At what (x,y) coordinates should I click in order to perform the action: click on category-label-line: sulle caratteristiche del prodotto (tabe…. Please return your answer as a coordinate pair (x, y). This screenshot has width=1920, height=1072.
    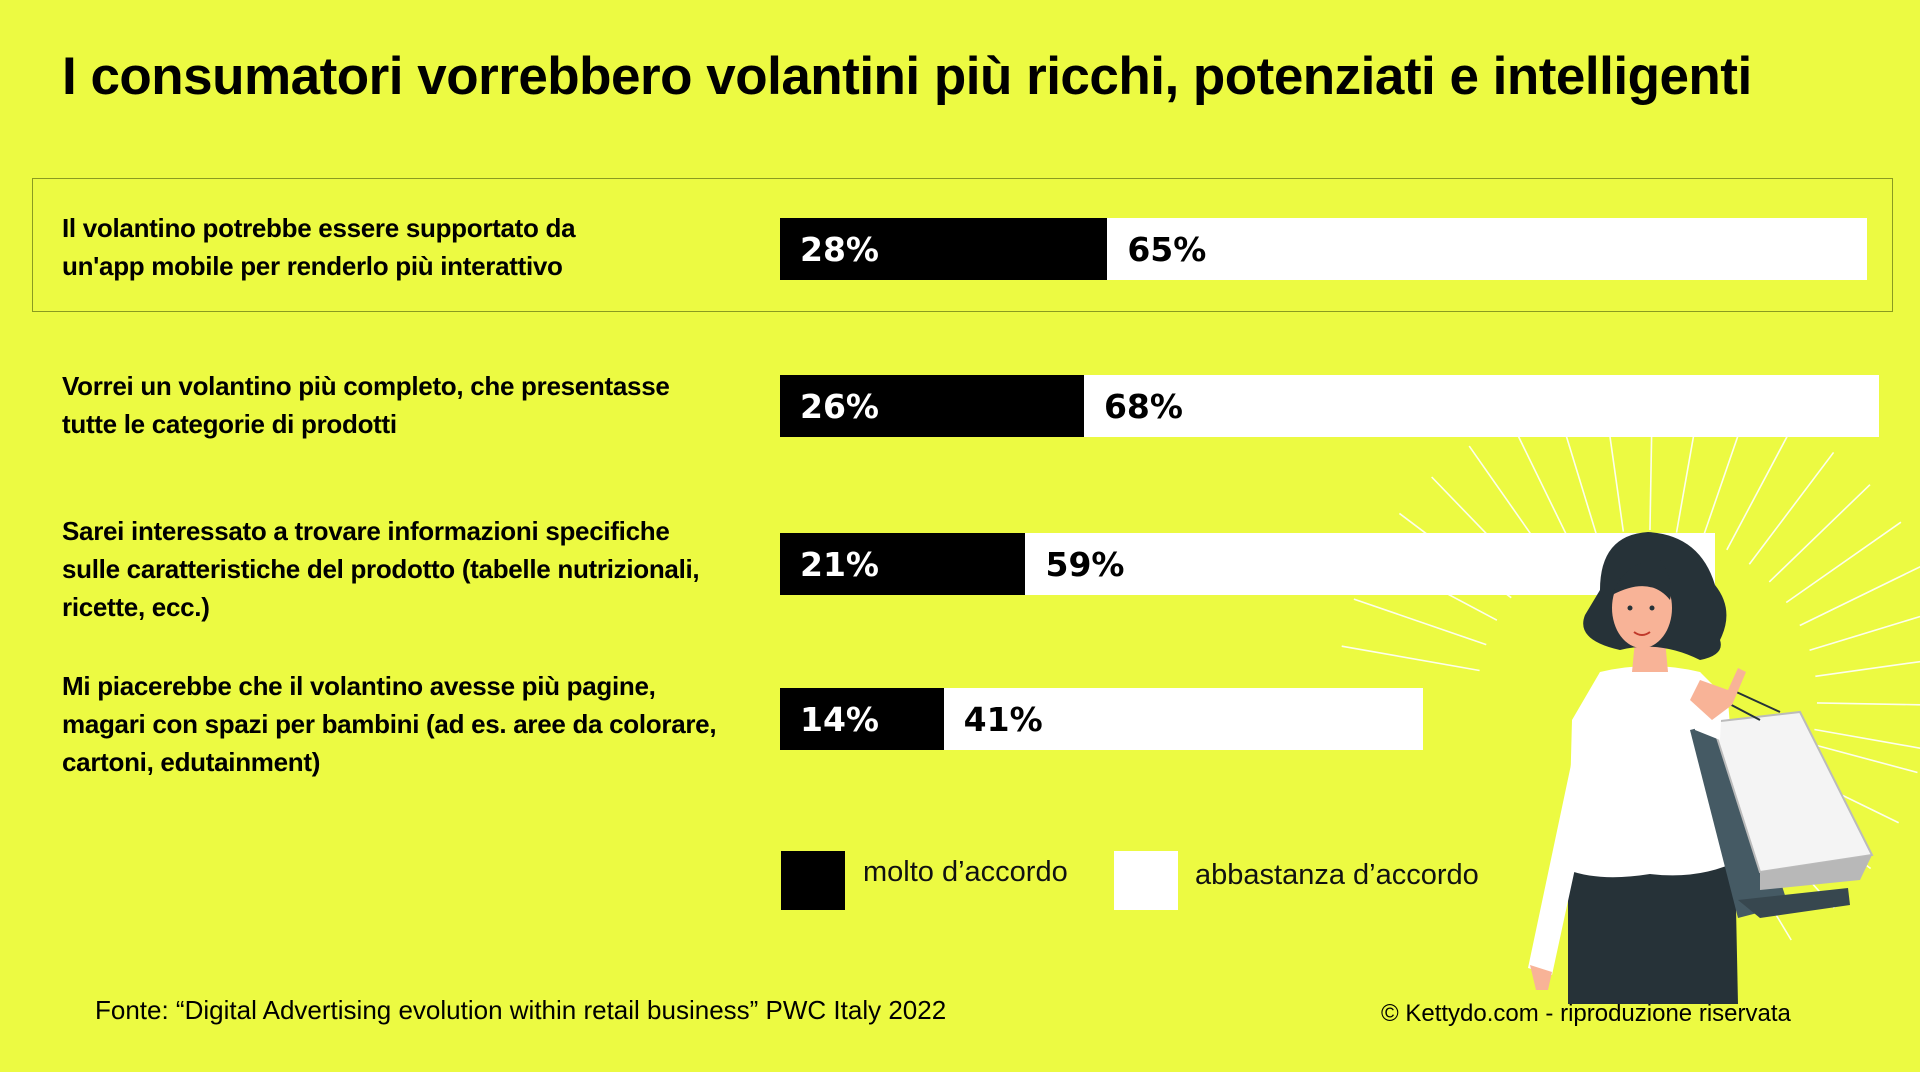
    Looking at the image, I should click on (381, 569).